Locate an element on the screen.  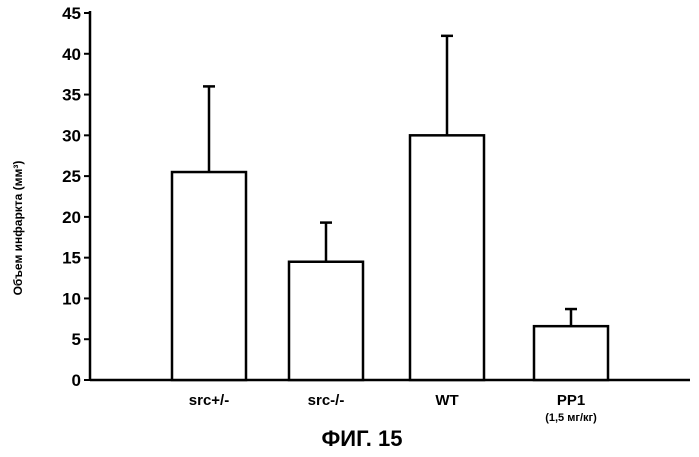
x-tick-label: src+/- is located at coordinates (209, 400).